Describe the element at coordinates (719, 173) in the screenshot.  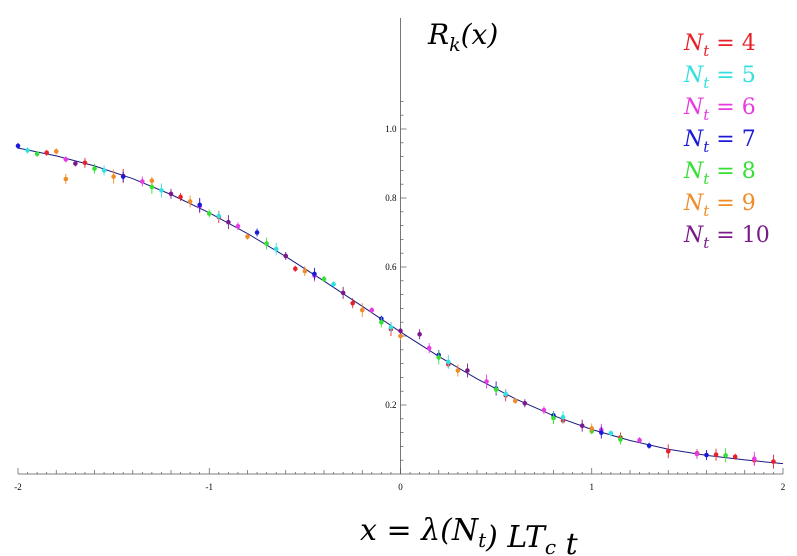
I see `legend-entry: Nt = 8` at that location.